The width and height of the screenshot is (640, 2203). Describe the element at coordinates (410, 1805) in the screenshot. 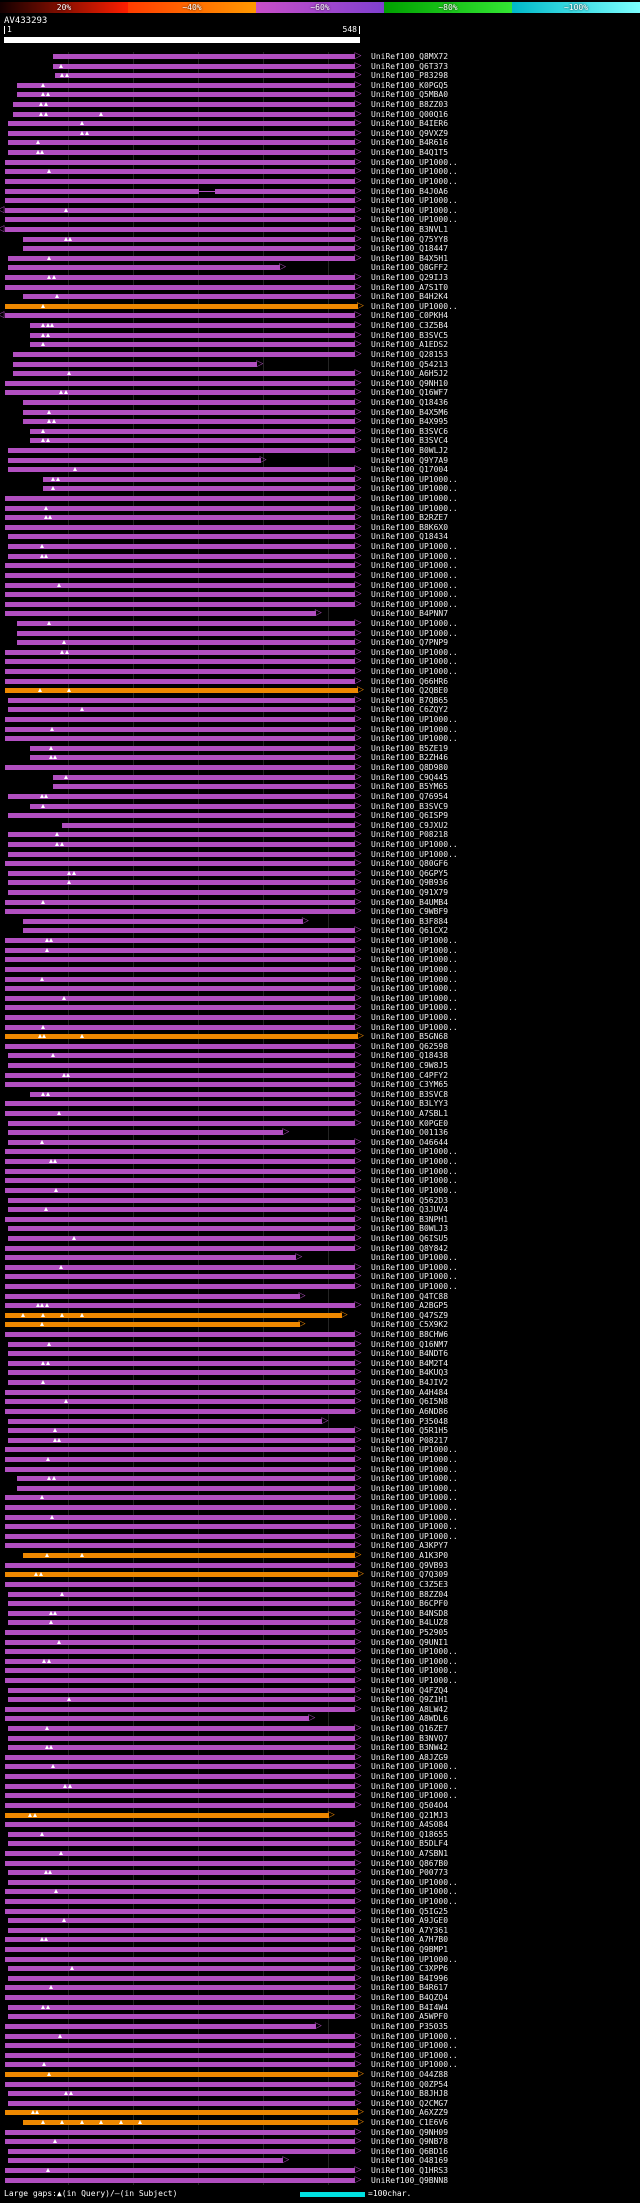

I see `hit-label: UniRef100_Q504O4` at that location.